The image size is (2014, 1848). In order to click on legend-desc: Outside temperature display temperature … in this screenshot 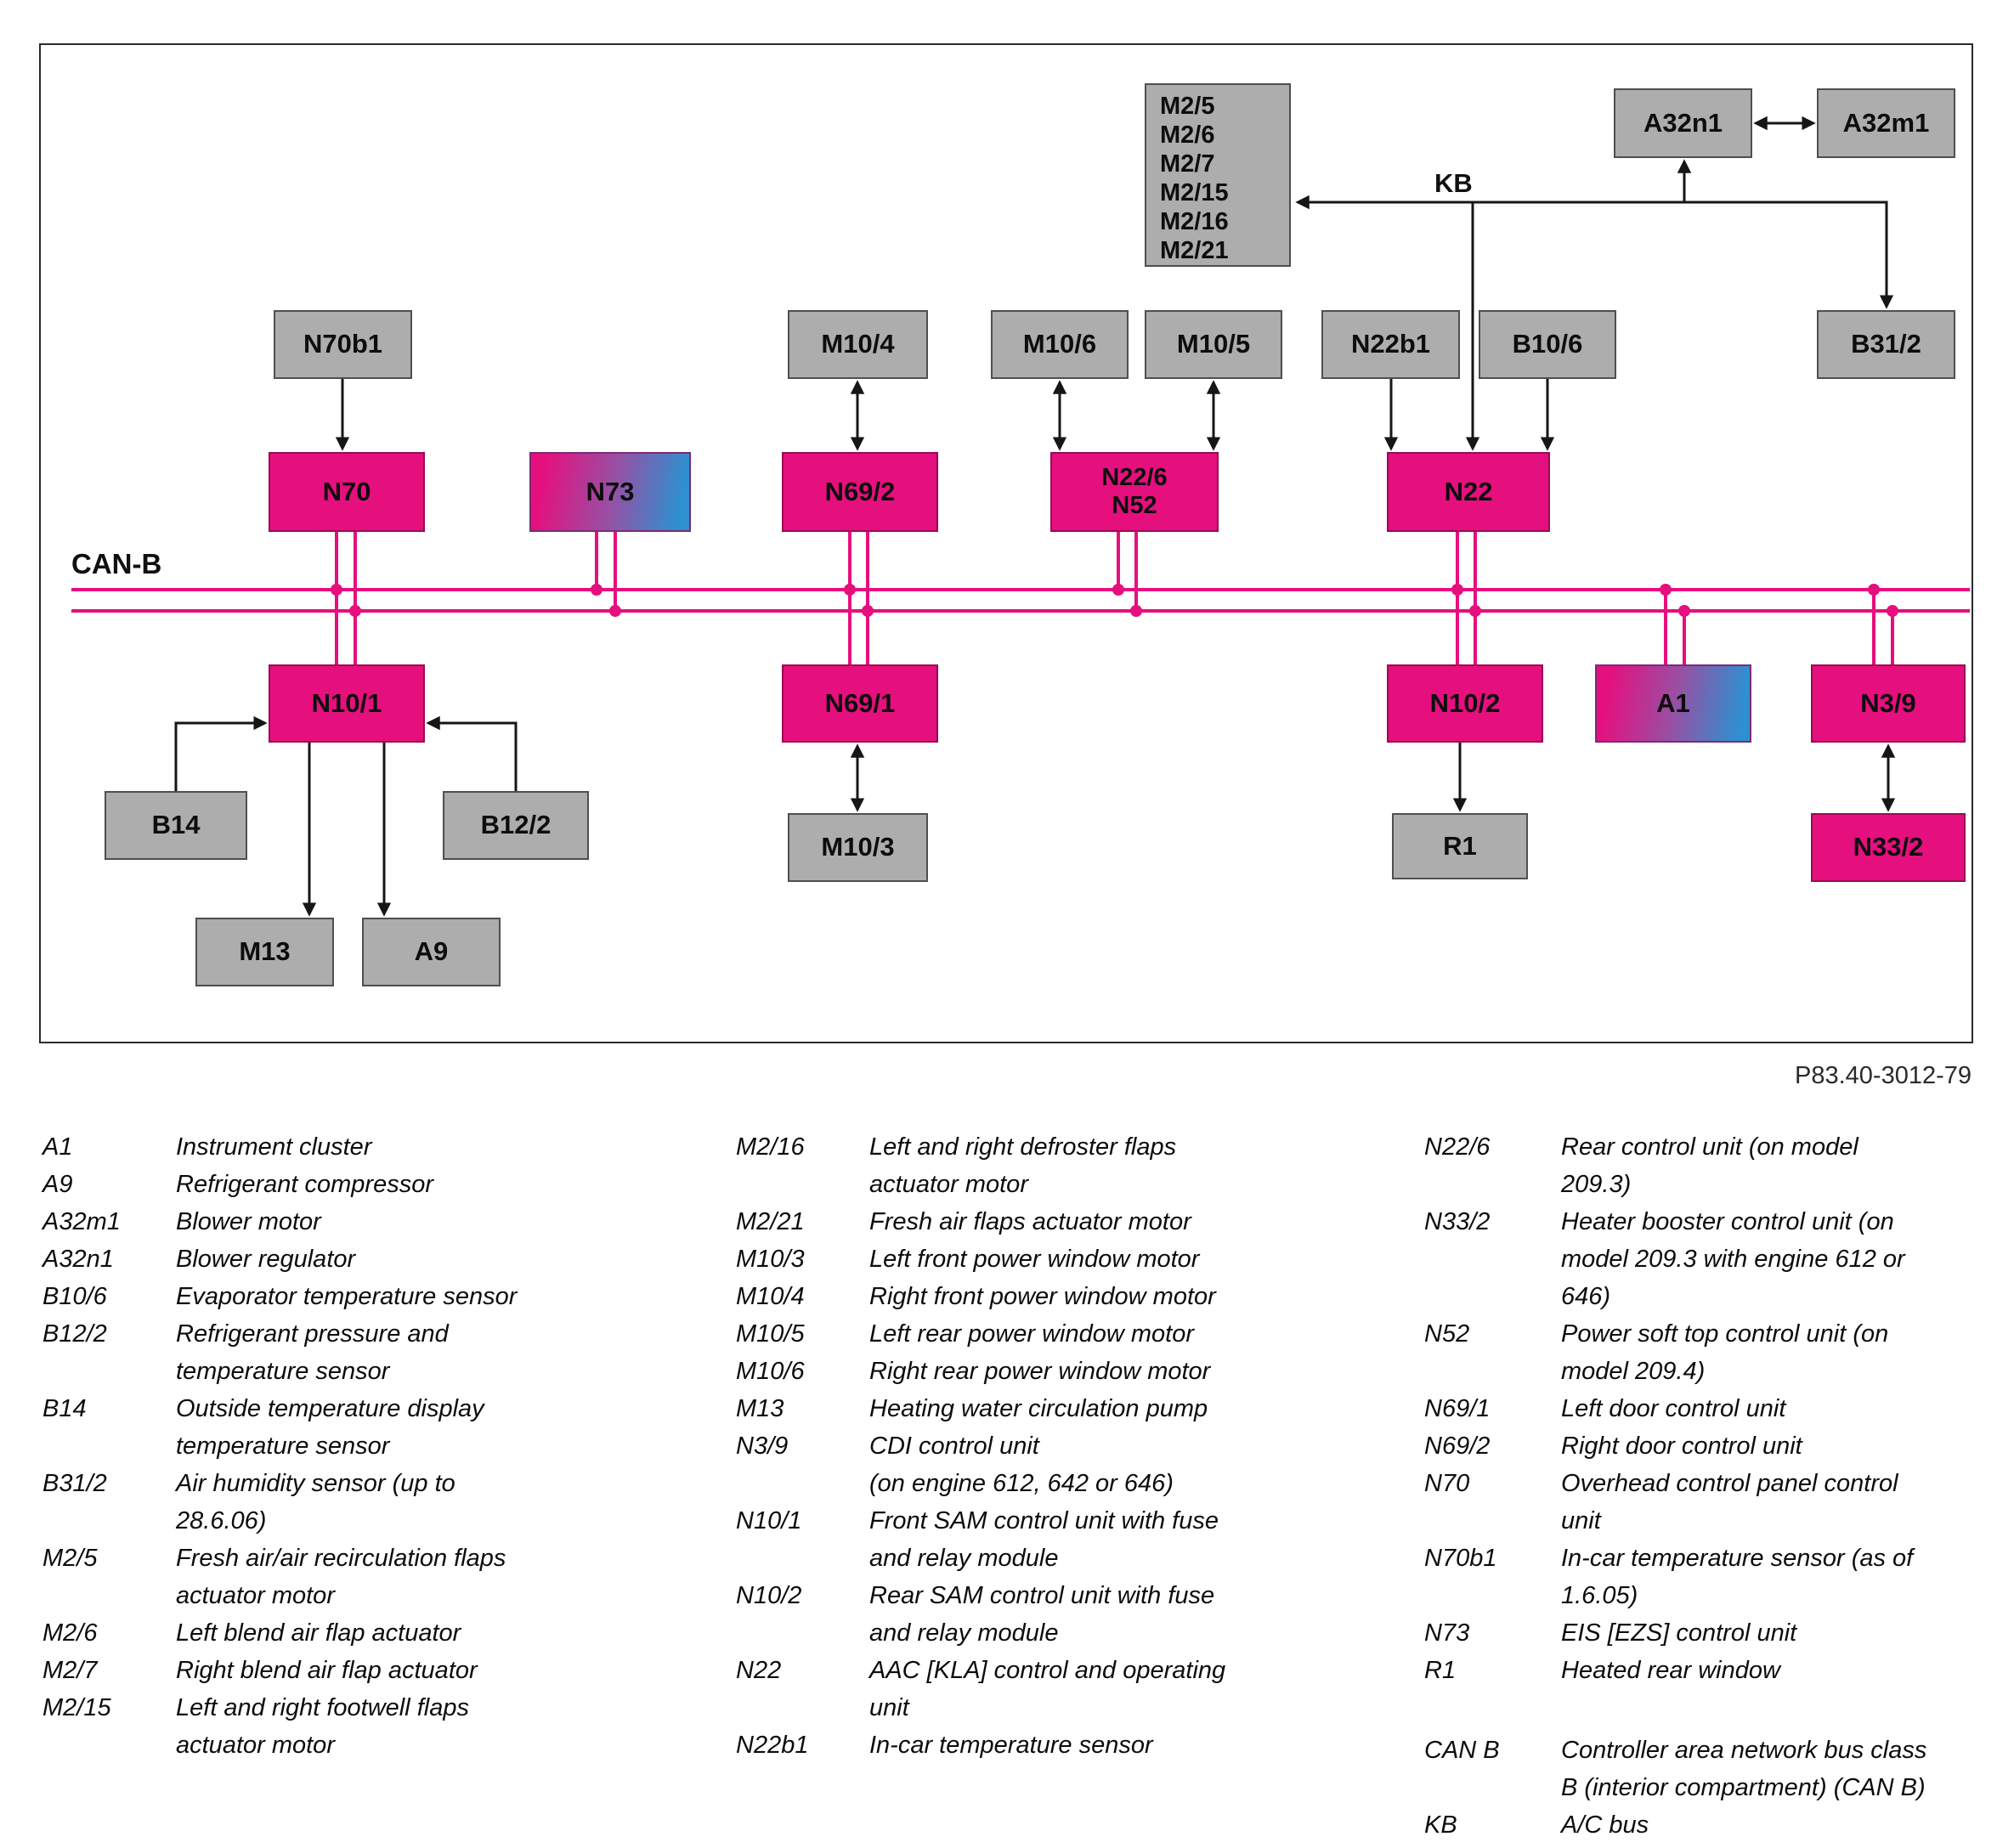, I will do `click(330, 1427)`.